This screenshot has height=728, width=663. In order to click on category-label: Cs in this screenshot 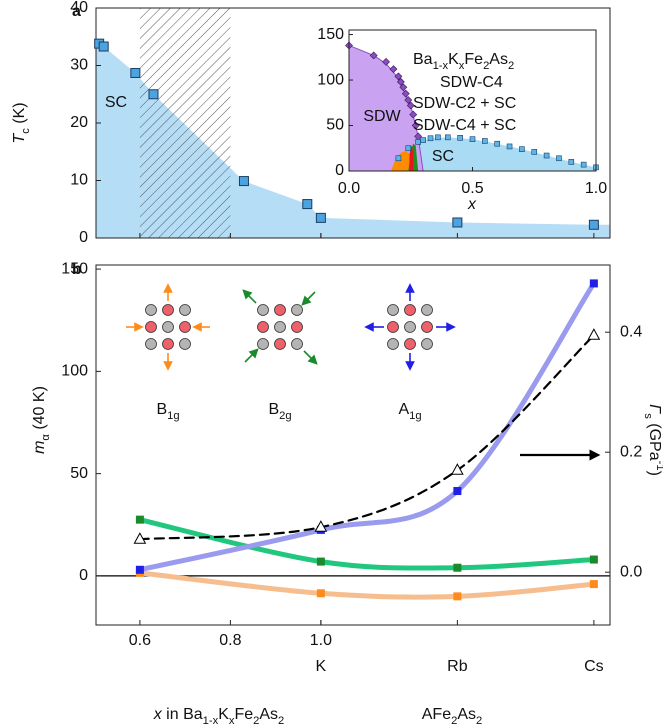, I will do `click(594, 666)`.